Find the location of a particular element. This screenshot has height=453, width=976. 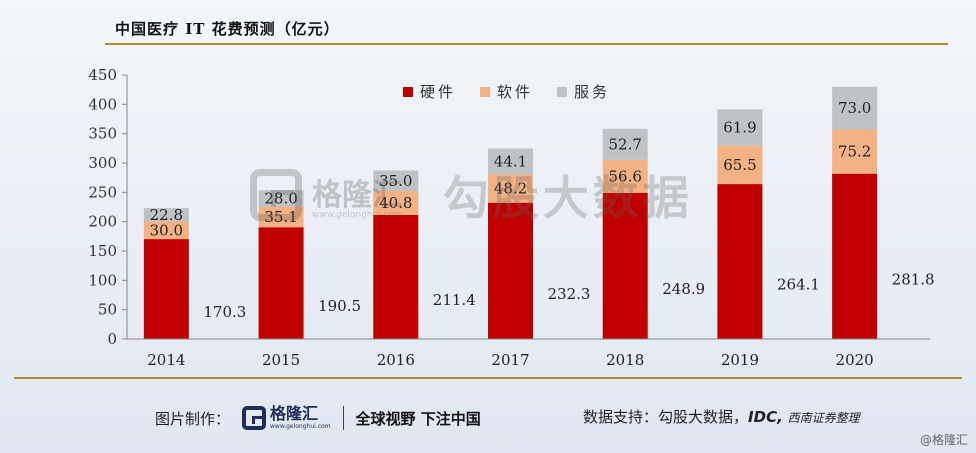

data-label: 73.0 is located at coordinates (854, 108).